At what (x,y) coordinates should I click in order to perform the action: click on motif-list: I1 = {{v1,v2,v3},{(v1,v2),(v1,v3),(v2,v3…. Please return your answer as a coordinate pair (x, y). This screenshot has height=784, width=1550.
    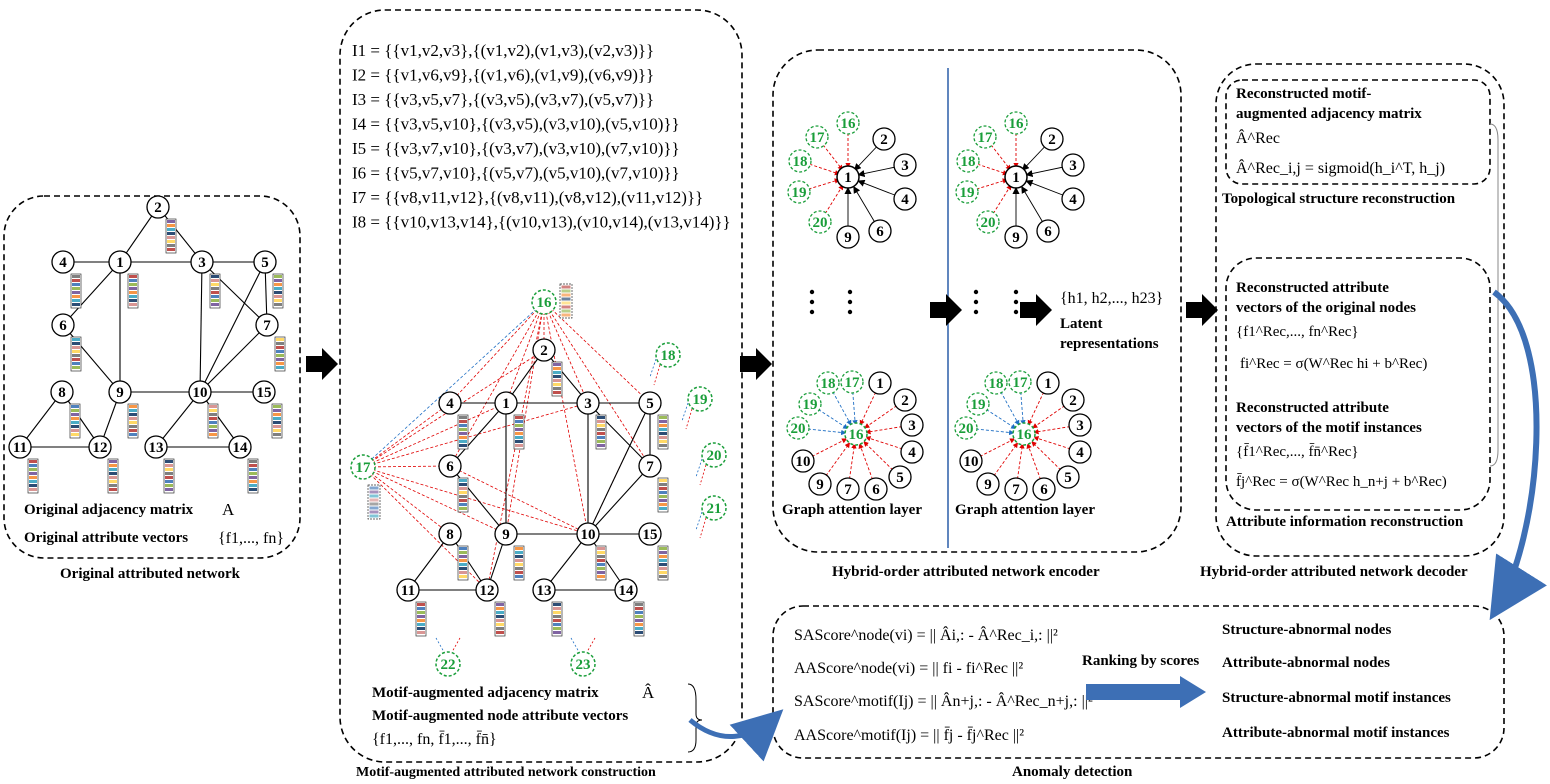
    Looking at the image, I should click on (541, 136).